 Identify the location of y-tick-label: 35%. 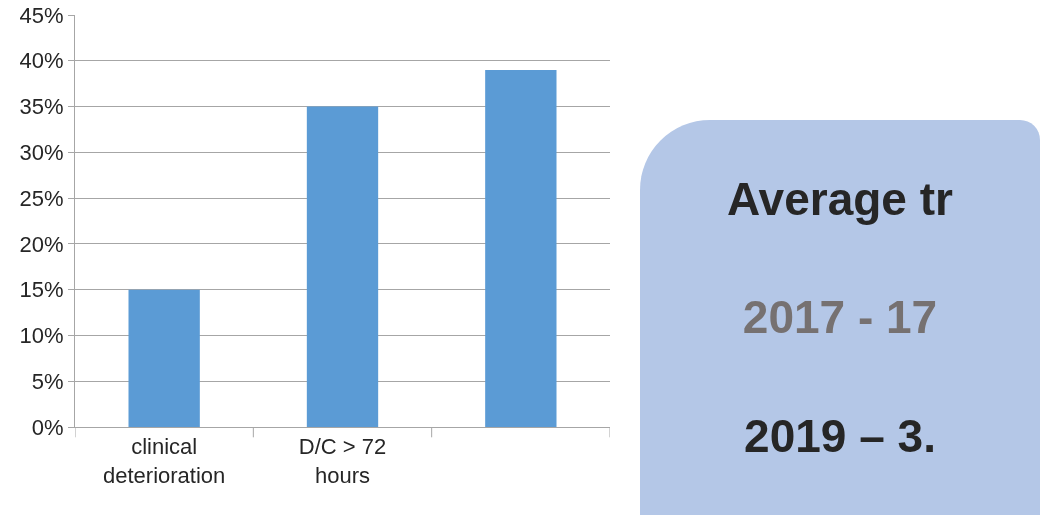
(41, 107).